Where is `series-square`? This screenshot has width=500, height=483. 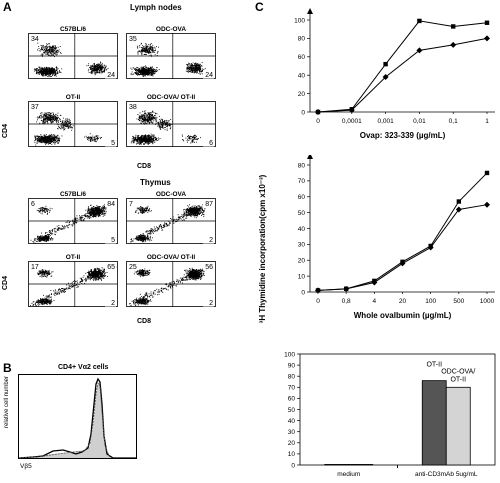 series-square is located at coordinates (402, 231).